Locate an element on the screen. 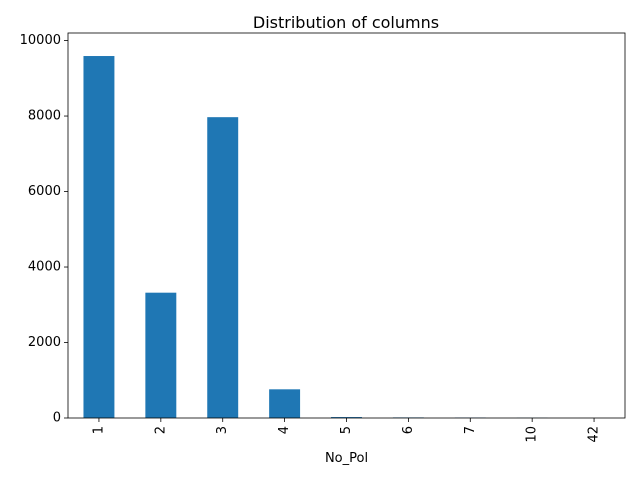  x-tick-label: 10 is located at coordinates (532, 434).